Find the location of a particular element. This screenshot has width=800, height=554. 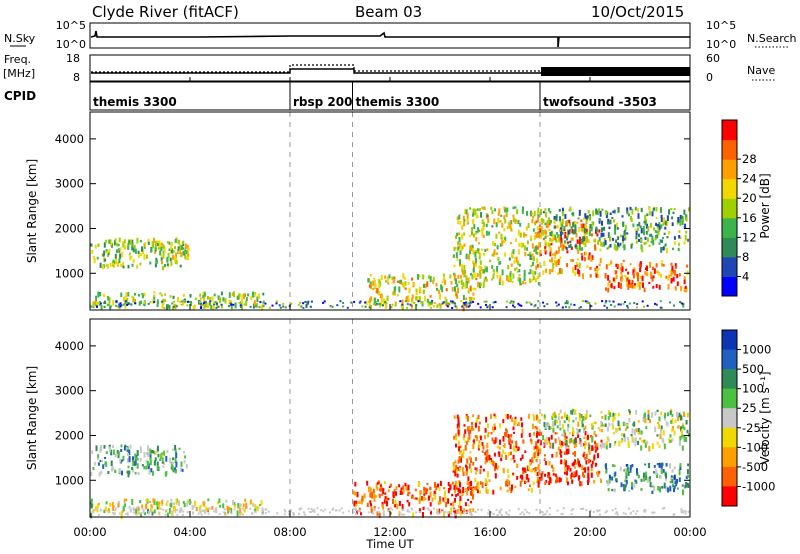

colorbar-swatch is located at coordinates (729, 359).